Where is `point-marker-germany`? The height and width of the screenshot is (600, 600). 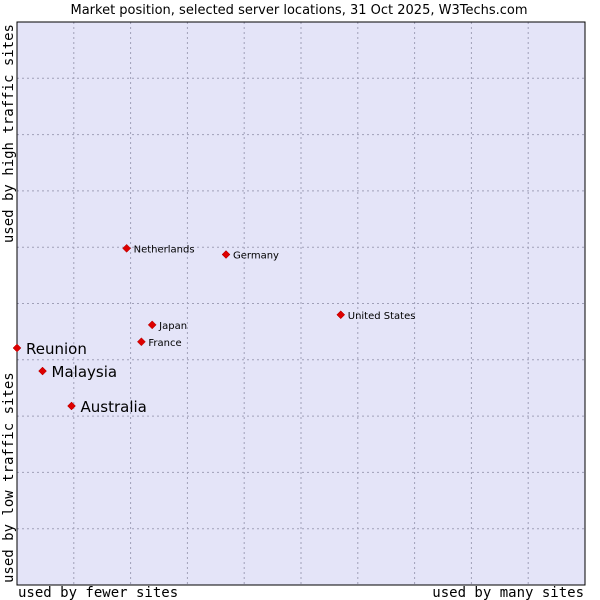
point-marker-germany is located at coordinates (226, 254).